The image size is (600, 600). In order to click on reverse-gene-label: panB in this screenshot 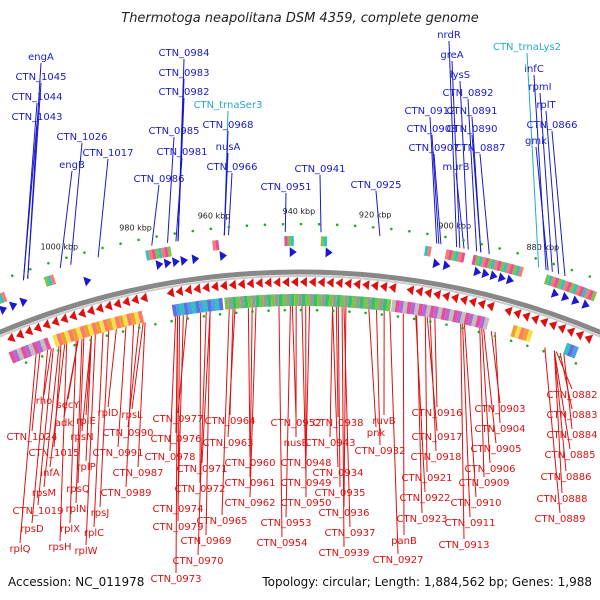, I will do `click(404, 541)`.